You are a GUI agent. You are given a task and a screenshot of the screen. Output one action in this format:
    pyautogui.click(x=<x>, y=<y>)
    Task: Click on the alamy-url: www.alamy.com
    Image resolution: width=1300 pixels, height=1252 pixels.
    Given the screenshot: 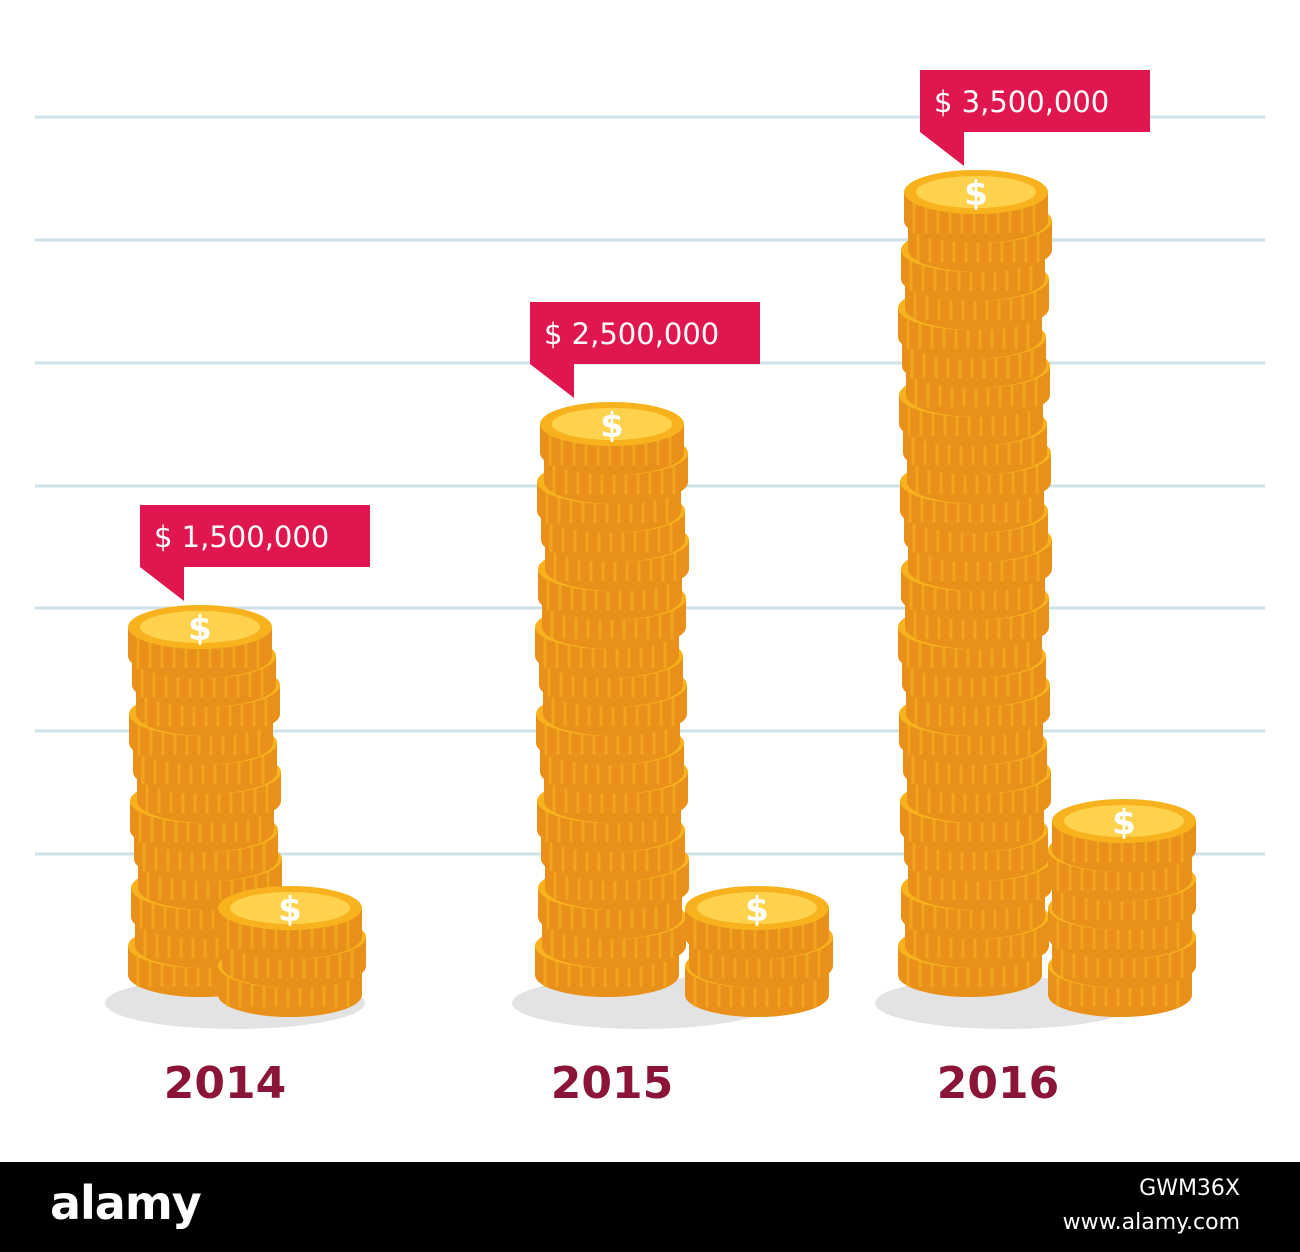 What is the action you would take?
    pyautogui.click(x=1151, y=1222)
    